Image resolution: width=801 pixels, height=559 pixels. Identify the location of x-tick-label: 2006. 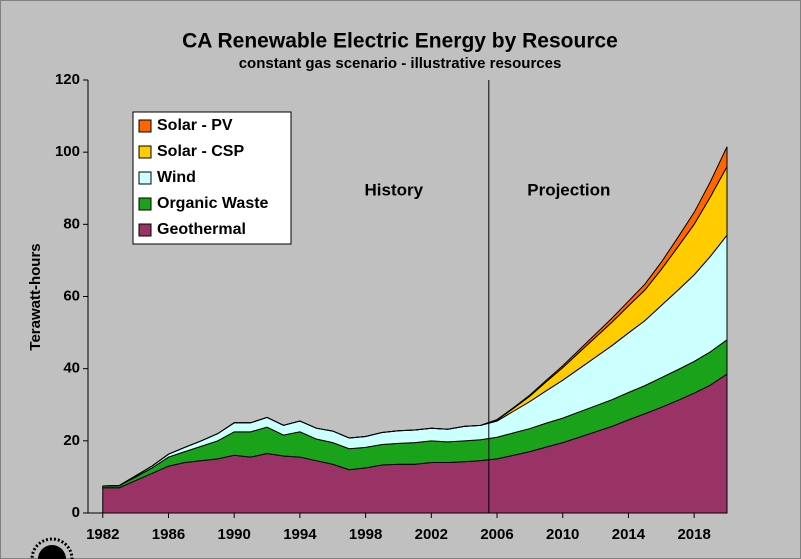
(496, 534).